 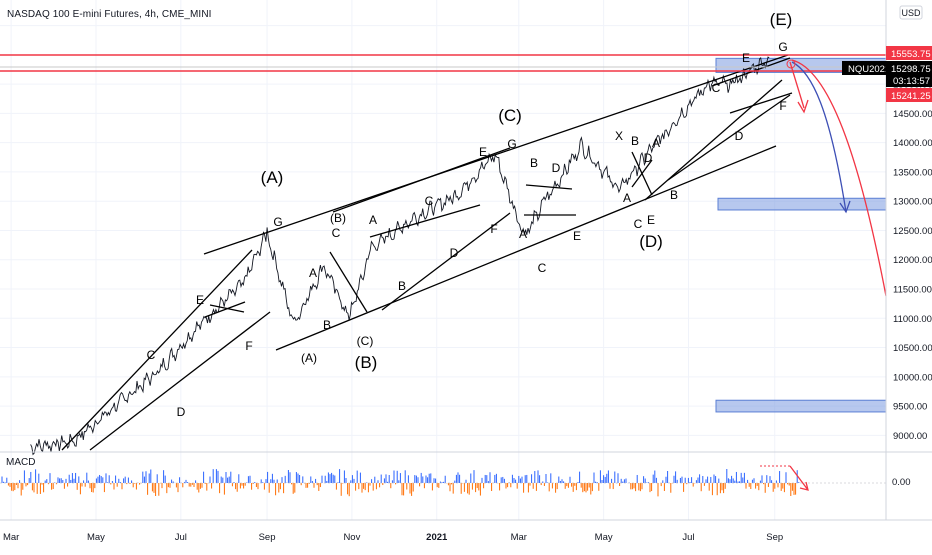 I want to click on time-axis-label: 2021, so click(x=437, y=537).